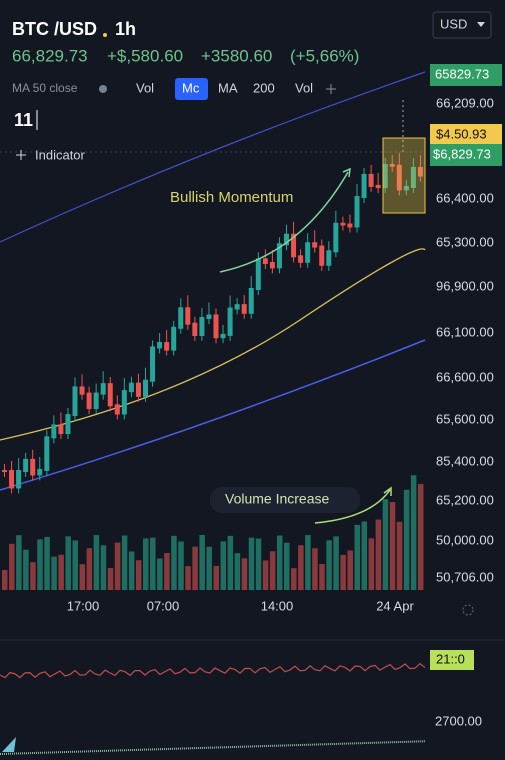 This screenshot has height=760, width=505. I want to click on price-label: 66,100.00, so click(465, 331).